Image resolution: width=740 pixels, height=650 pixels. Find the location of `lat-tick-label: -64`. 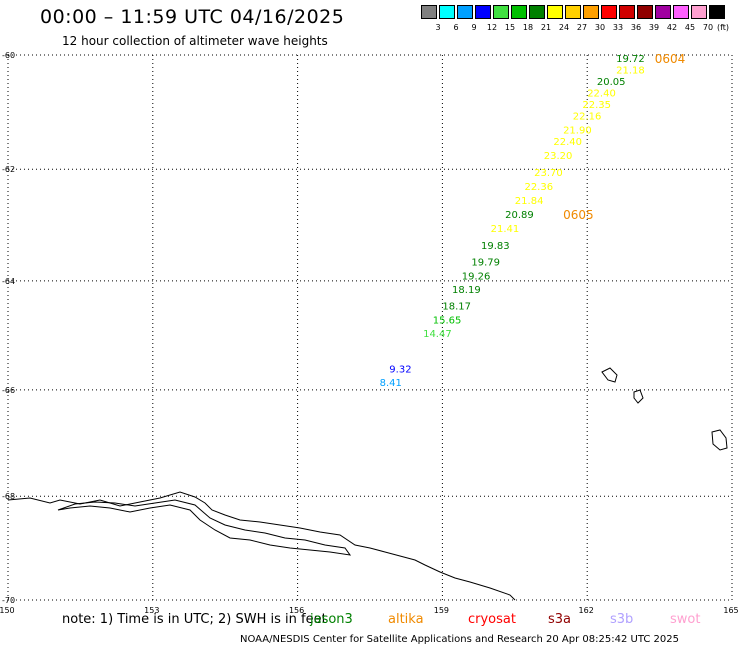

lat-tick-label: -64 is located at coordinates (8, 281).